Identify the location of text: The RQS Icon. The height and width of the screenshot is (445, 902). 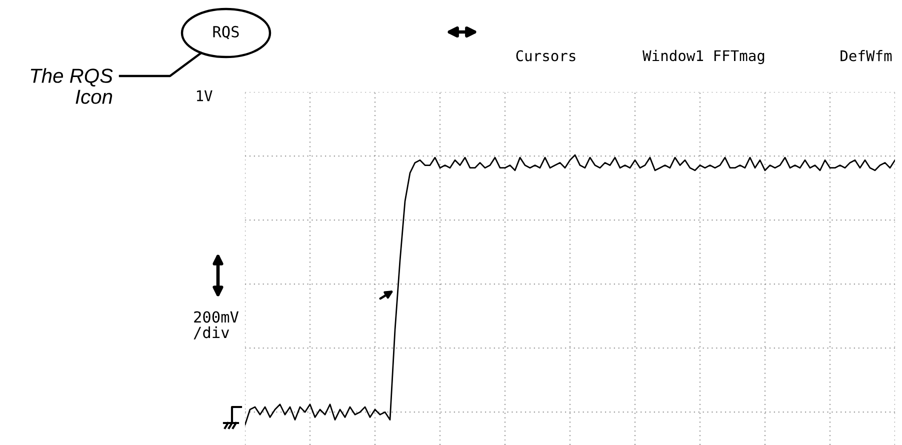
(71, 86).